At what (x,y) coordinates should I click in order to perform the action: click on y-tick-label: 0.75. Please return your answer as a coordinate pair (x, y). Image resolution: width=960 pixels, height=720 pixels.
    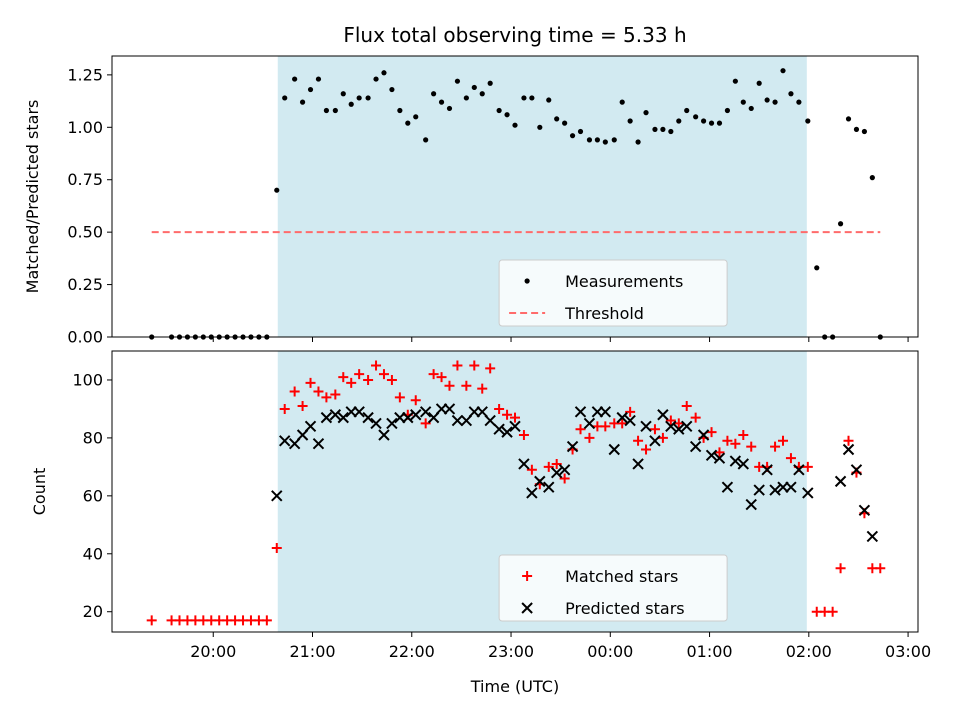
    Looking at the image, I should click on (85, 179).